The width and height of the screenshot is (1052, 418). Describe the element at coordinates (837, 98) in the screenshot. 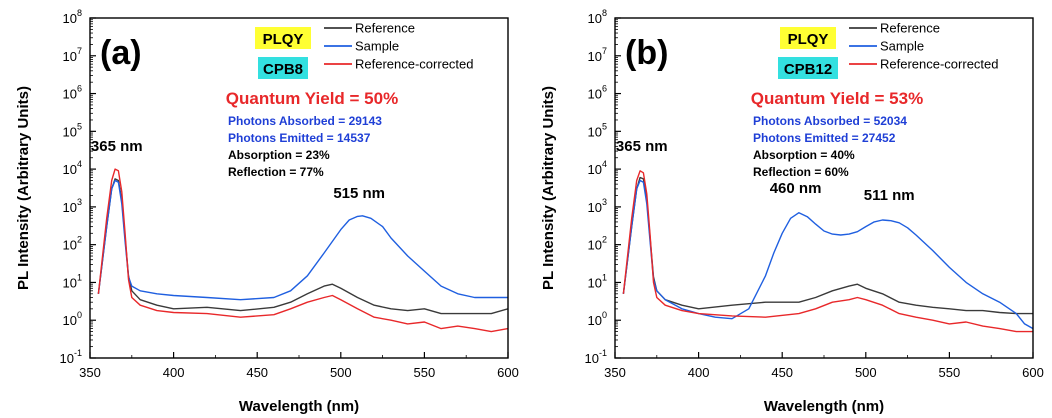

I see `quantum-yield-text: Quantum Yield = 53%` at that location.